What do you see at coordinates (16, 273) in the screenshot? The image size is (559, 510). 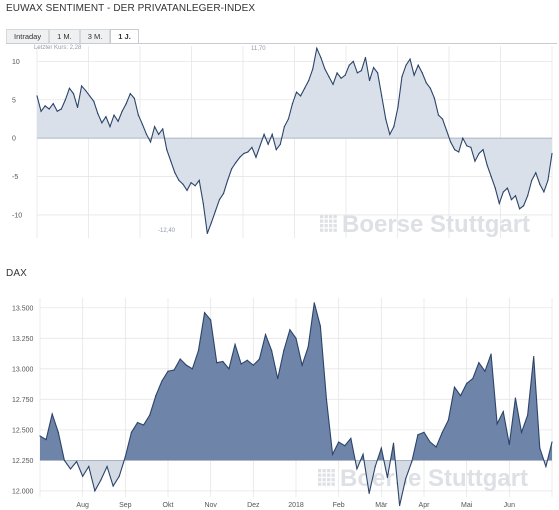 I see `chart2-title: DAX` at bounding box center [16, 273].